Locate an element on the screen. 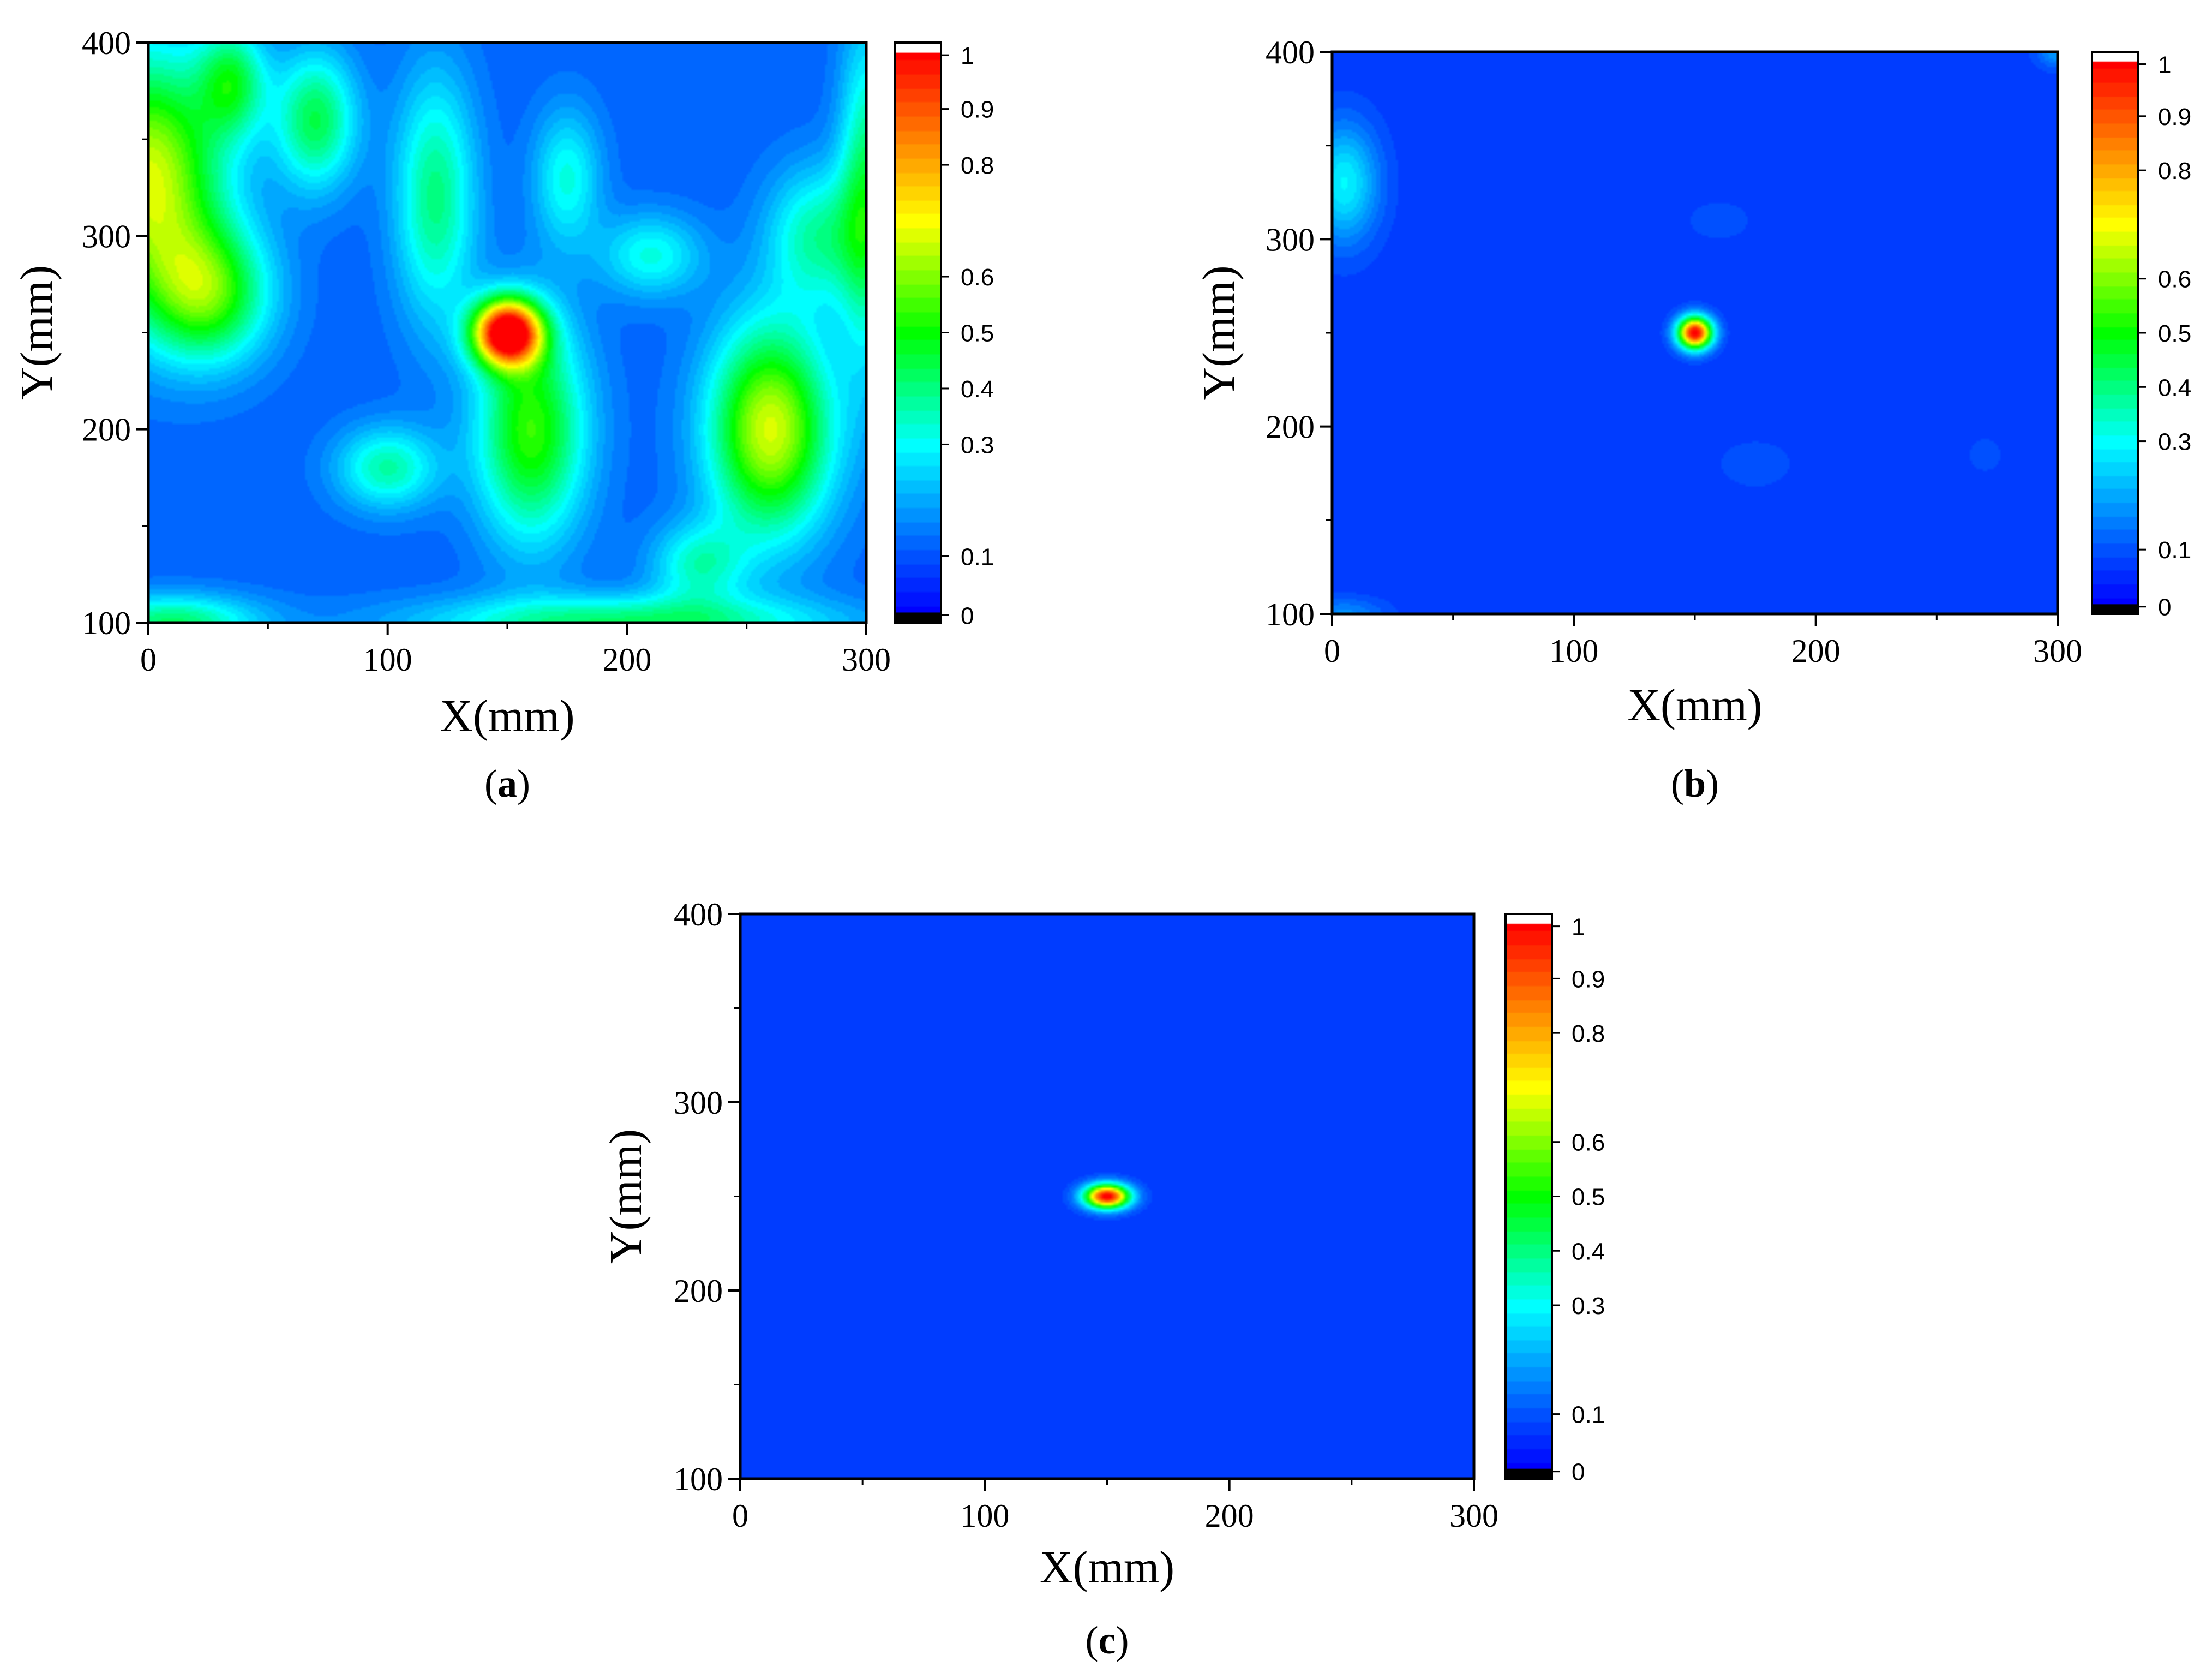 The width and height of the screenshot is (2212, 1673). panel-c-xtick-label: 300 is located at coordinates (1473, 1516).